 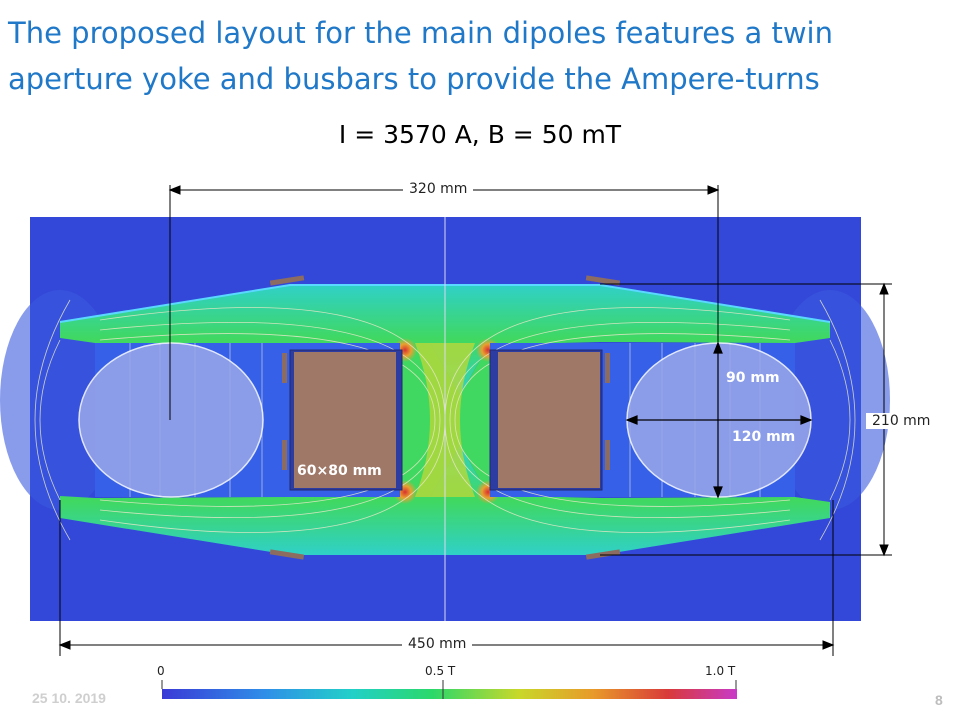 I want to click on busbar-left, so click(x=345, y=420).